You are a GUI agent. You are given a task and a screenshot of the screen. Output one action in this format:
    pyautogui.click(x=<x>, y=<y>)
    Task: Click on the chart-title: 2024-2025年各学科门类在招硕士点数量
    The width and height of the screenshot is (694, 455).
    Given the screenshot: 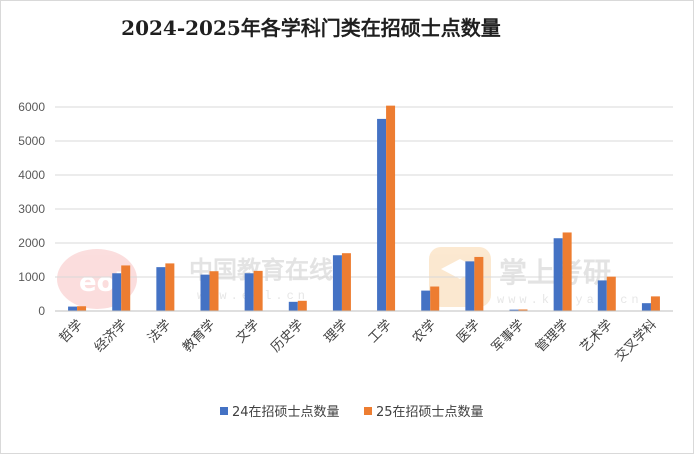 What is the action you would take?
    pyautogui.click(x=311, y=28)
    